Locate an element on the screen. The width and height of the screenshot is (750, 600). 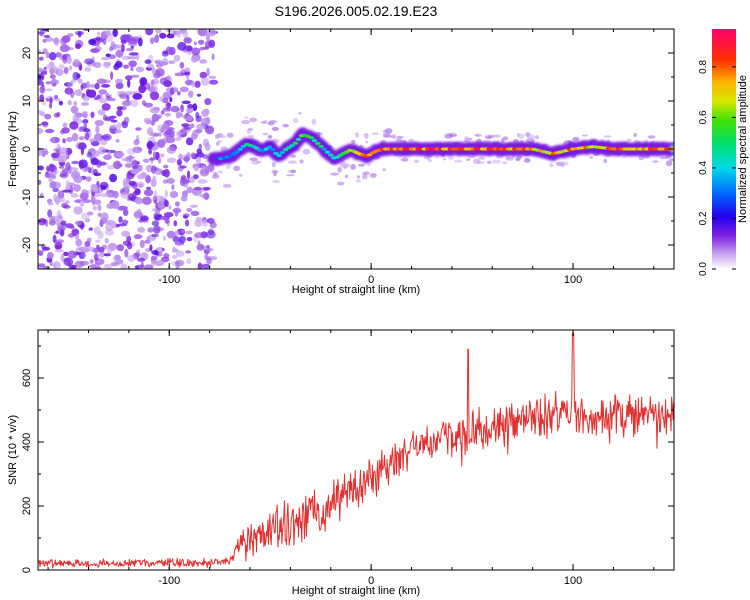
colorbar-tick-label: 0.2 is located at coordinates (703, 218).